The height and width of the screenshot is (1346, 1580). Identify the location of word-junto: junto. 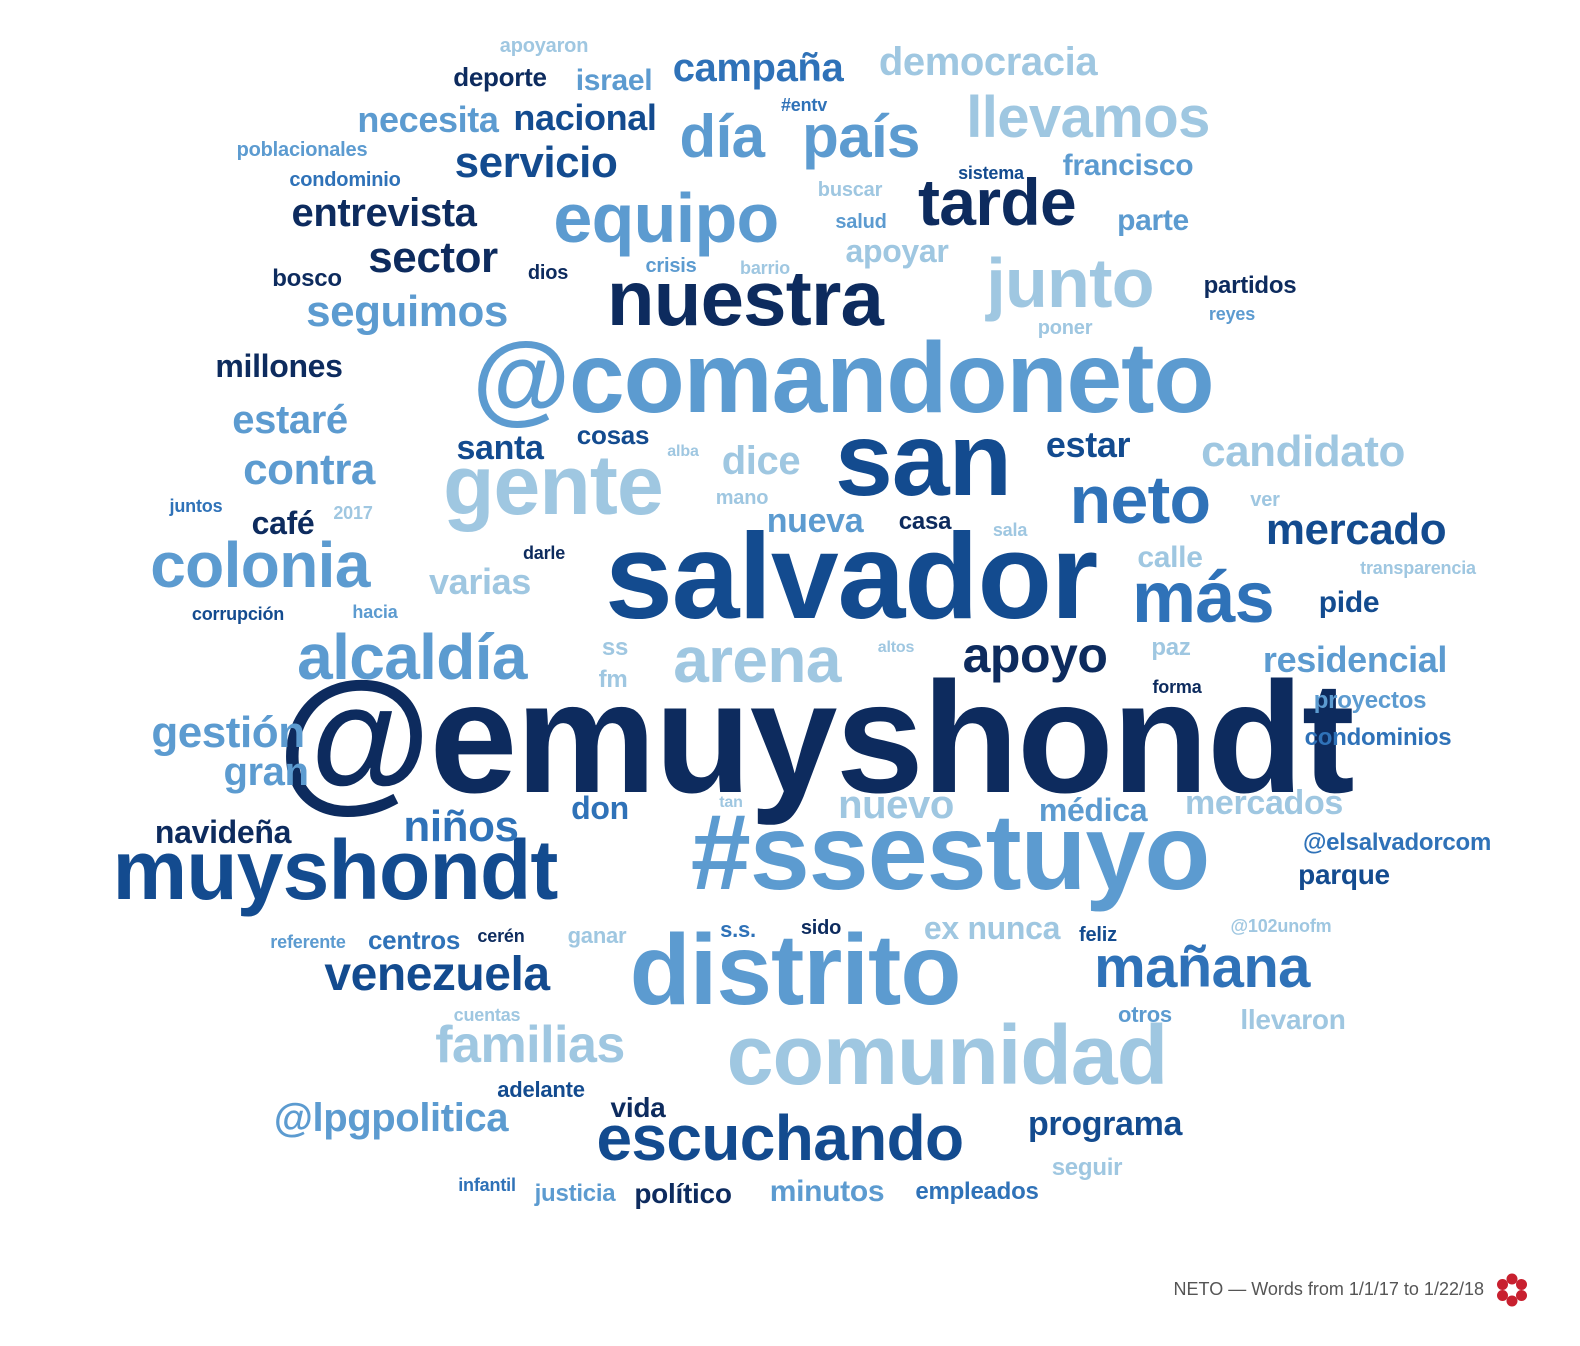
(1070, 283).